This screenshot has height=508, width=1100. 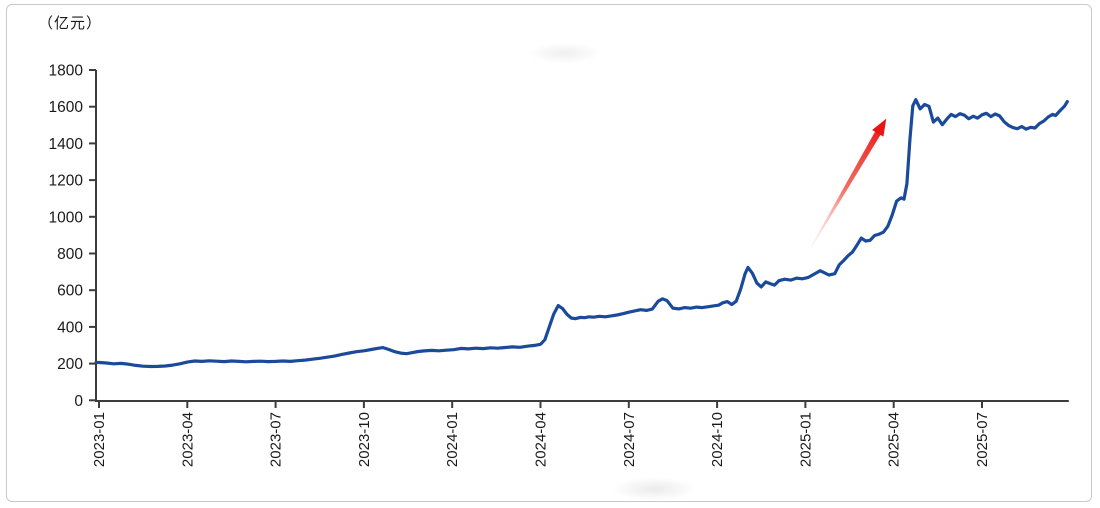 I want to click on y-axis-tick-label: 1800, so click(x=66, y=71).